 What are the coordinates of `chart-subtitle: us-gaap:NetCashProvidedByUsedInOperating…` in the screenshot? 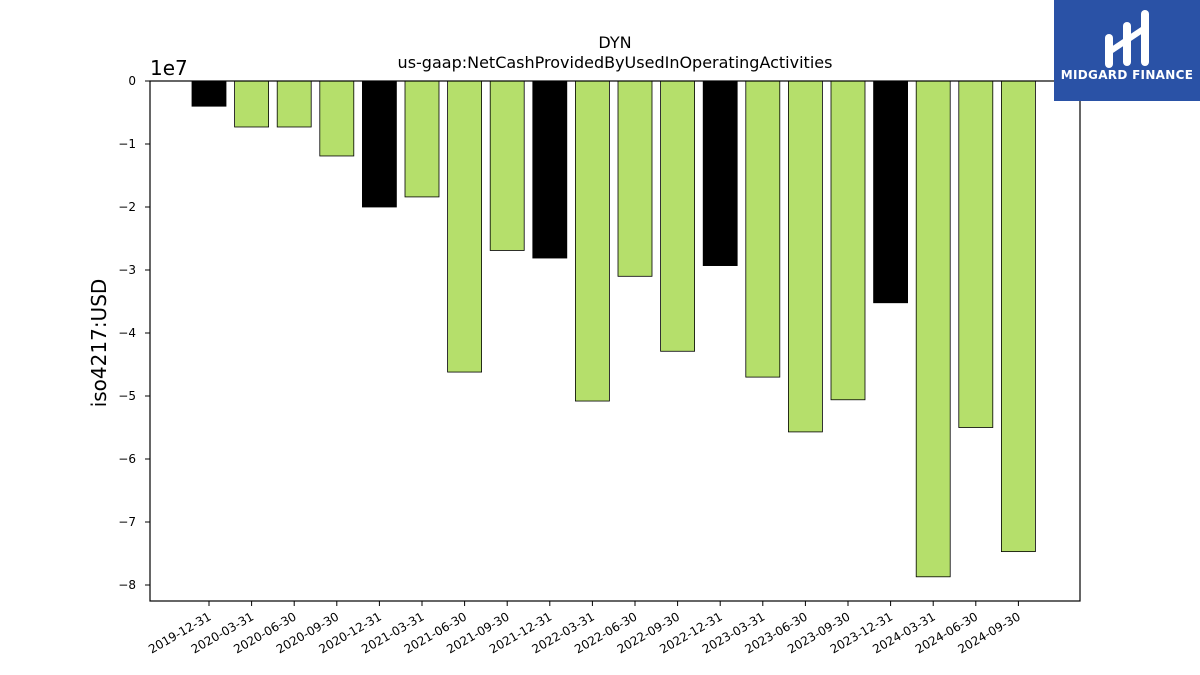 It's located at (615, 62).